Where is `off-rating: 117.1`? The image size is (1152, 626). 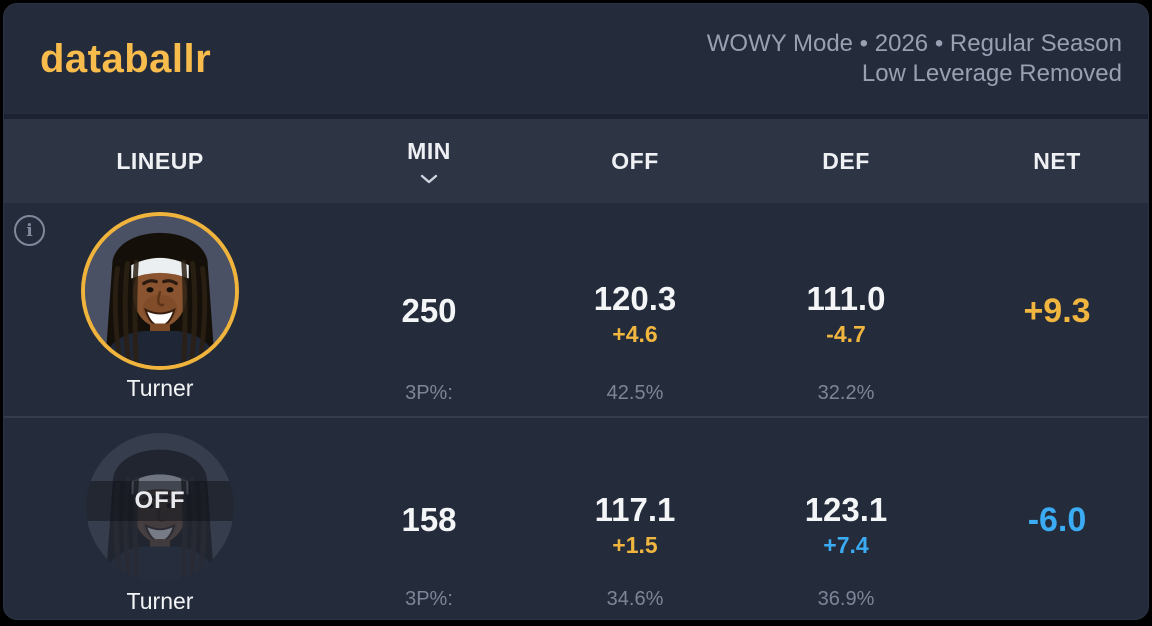 off-rating: 117.1 is located at coordinates (635, 509).